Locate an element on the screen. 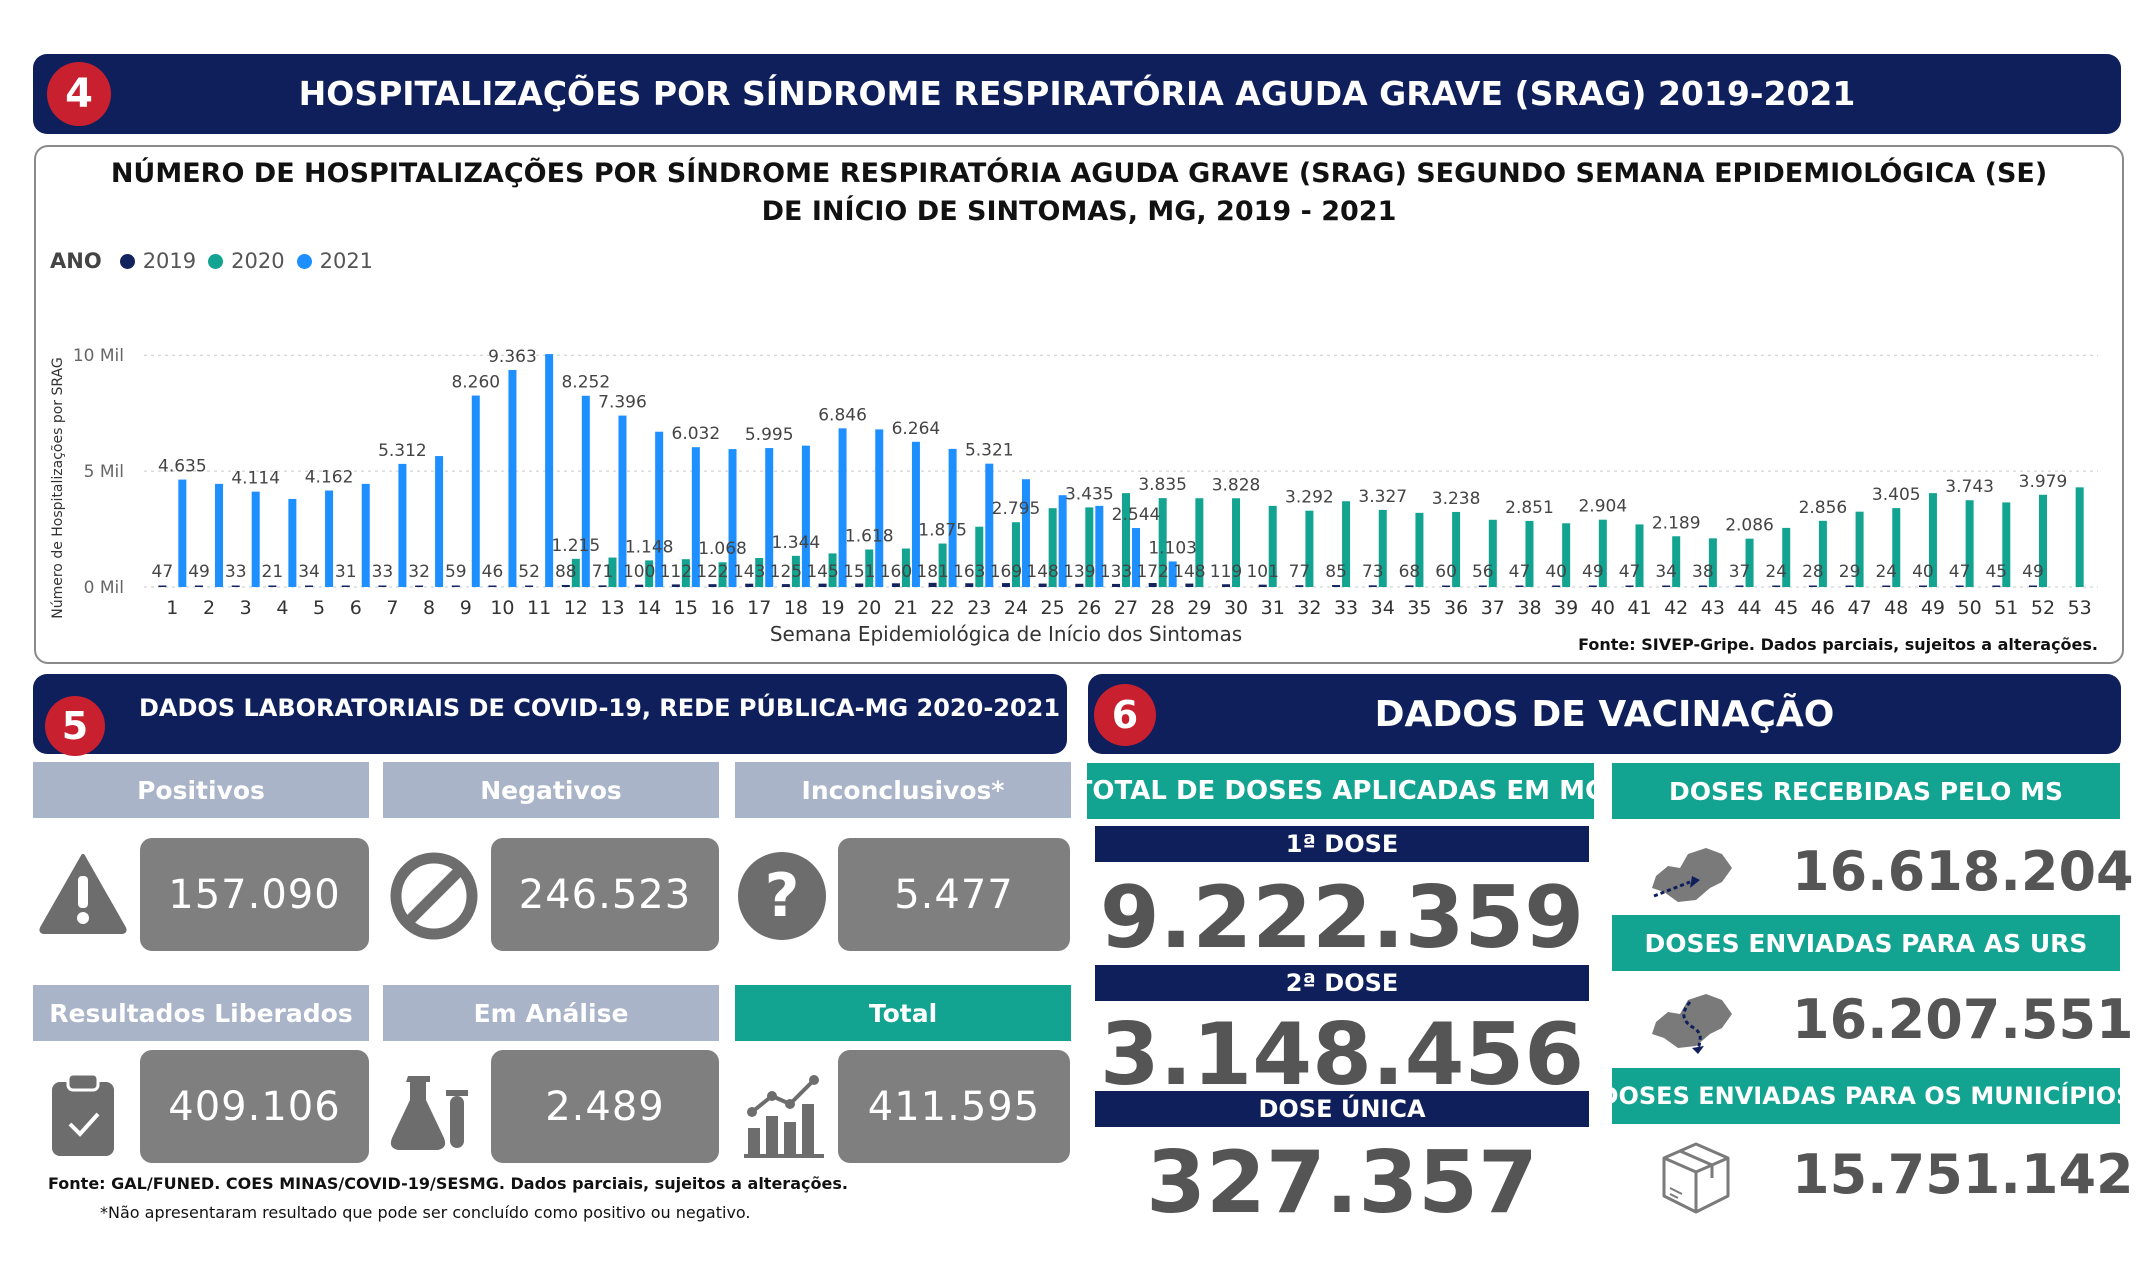  data-label-2019-week-22: 181 is located at coordinates (932, 572).